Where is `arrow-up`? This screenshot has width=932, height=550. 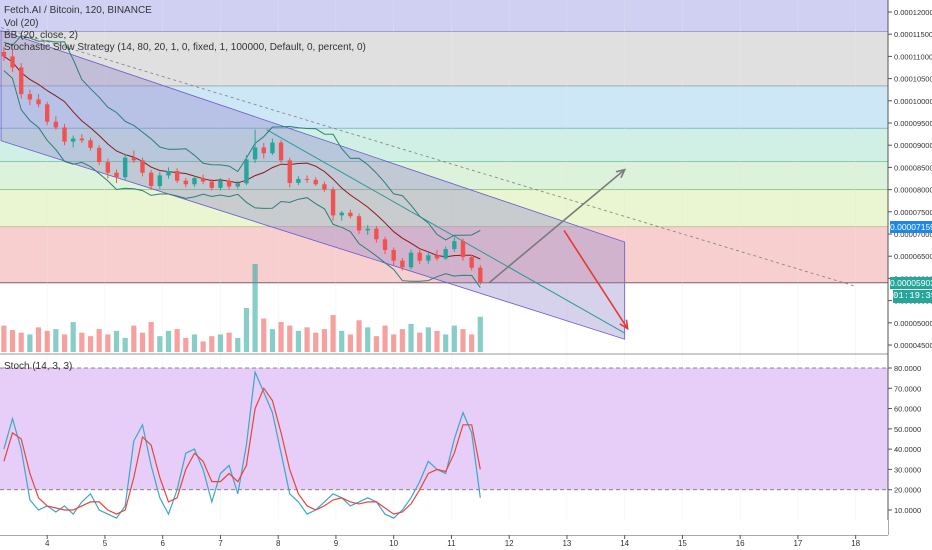
arrow-up is located at coordinates (557, 226).